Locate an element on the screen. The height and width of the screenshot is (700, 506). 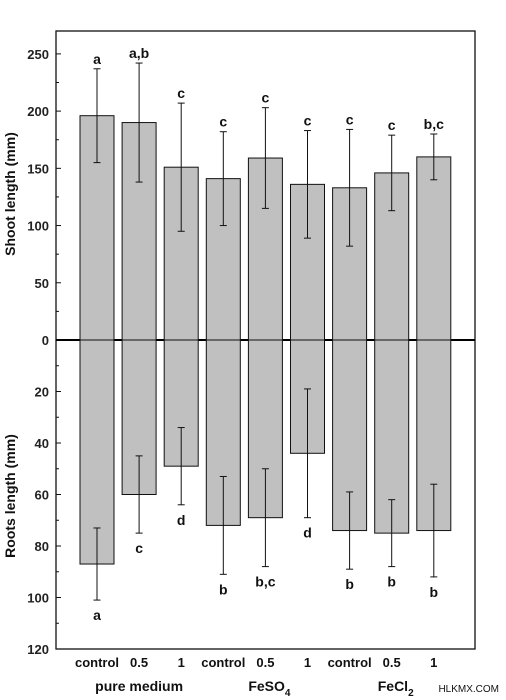
roots-significance-label: a is located at coordinates (97, 615).